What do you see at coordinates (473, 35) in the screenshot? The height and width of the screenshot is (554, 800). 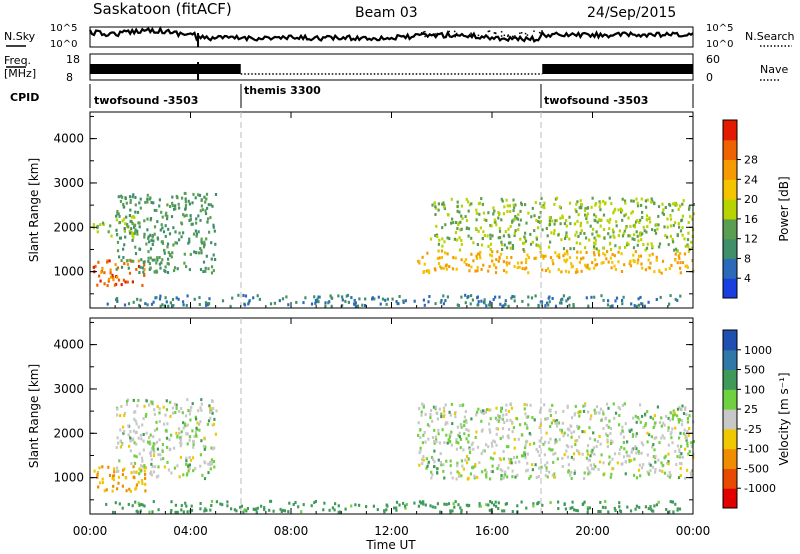 I see `noise-search-dot` at bounding box center [473, 35].